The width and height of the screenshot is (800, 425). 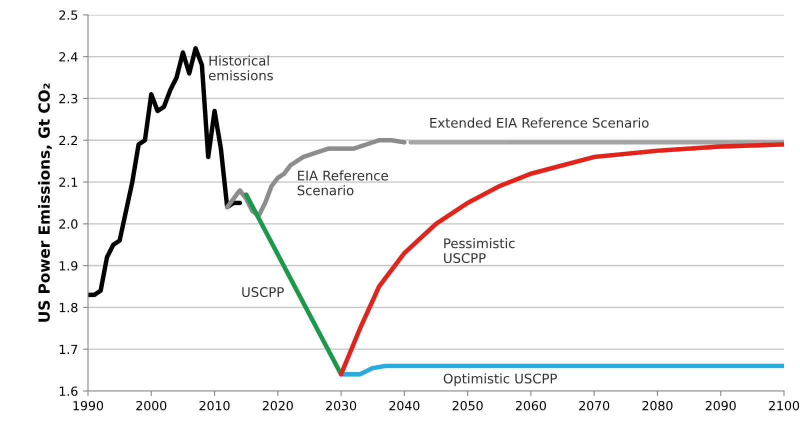 What do you see at coordinates (467, 405) in the screenshot?
I see `x-tick-label: 2050` at bounding box center [467, 405].